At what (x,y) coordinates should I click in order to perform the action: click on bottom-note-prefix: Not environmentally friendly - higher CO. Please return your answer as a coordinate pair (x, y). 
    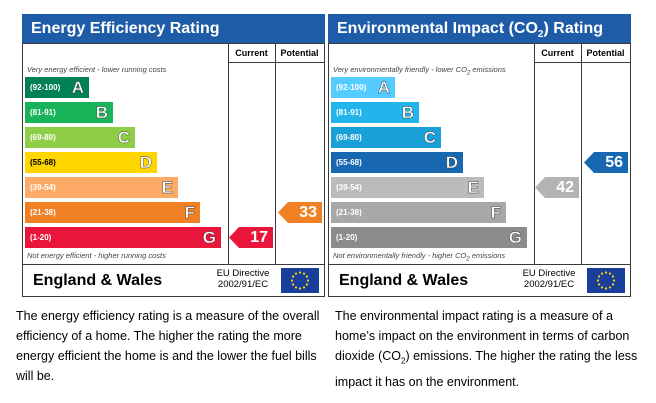
    Looking at the image, I should click on (400, 255).